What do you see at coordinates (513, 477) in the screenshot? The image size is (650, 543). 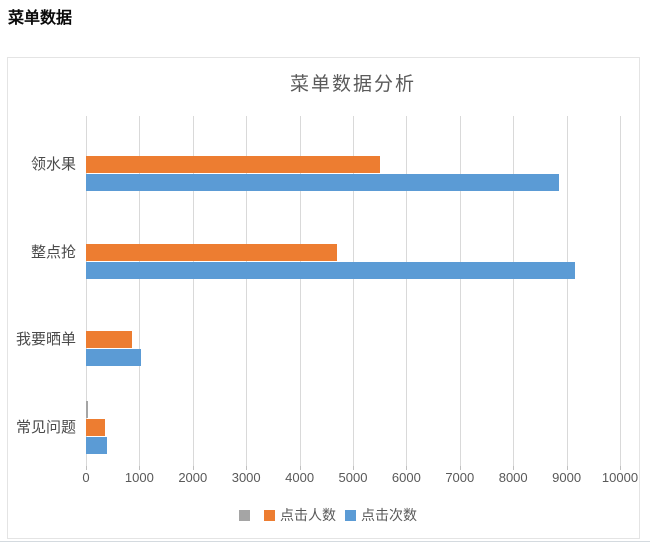 I see `x-axis-tick-label: 8000` at bounding box center [513, 477].